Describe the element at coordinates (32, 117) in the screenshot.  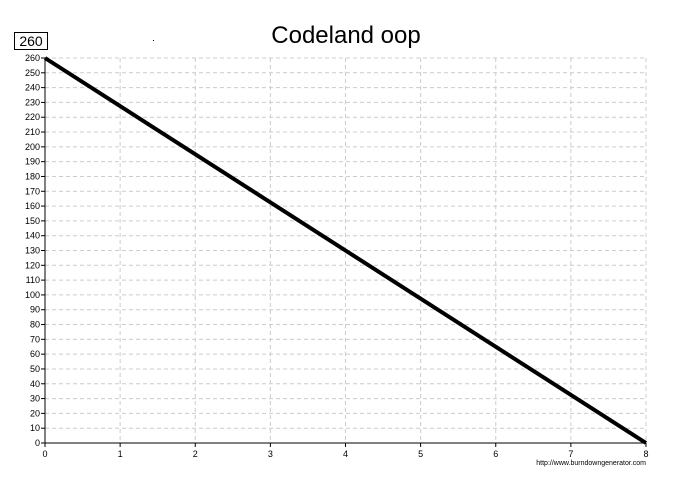
I see `y-tick-label: 220` at that location.